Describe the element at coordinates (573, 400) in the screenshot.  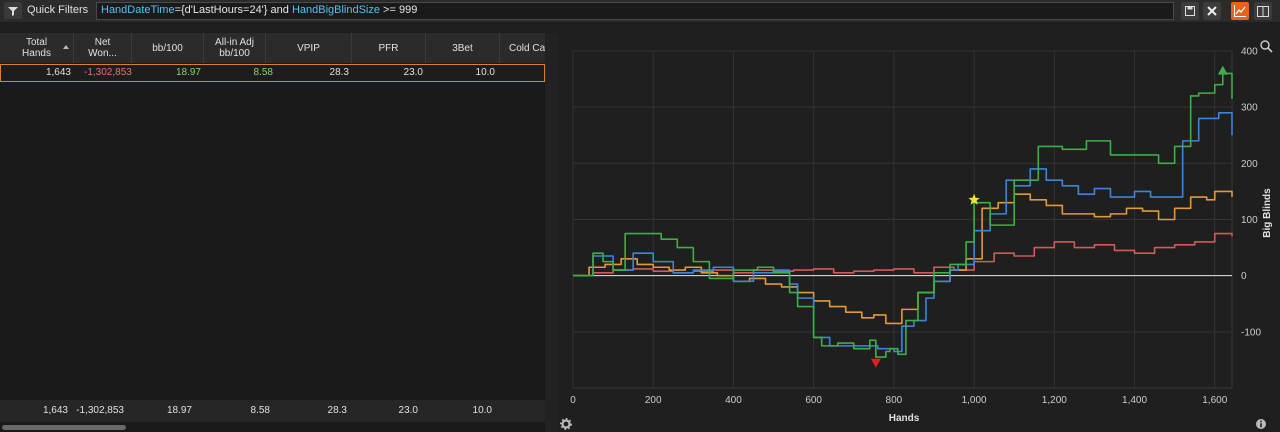
I see `x-tick-label: 0` at that location.